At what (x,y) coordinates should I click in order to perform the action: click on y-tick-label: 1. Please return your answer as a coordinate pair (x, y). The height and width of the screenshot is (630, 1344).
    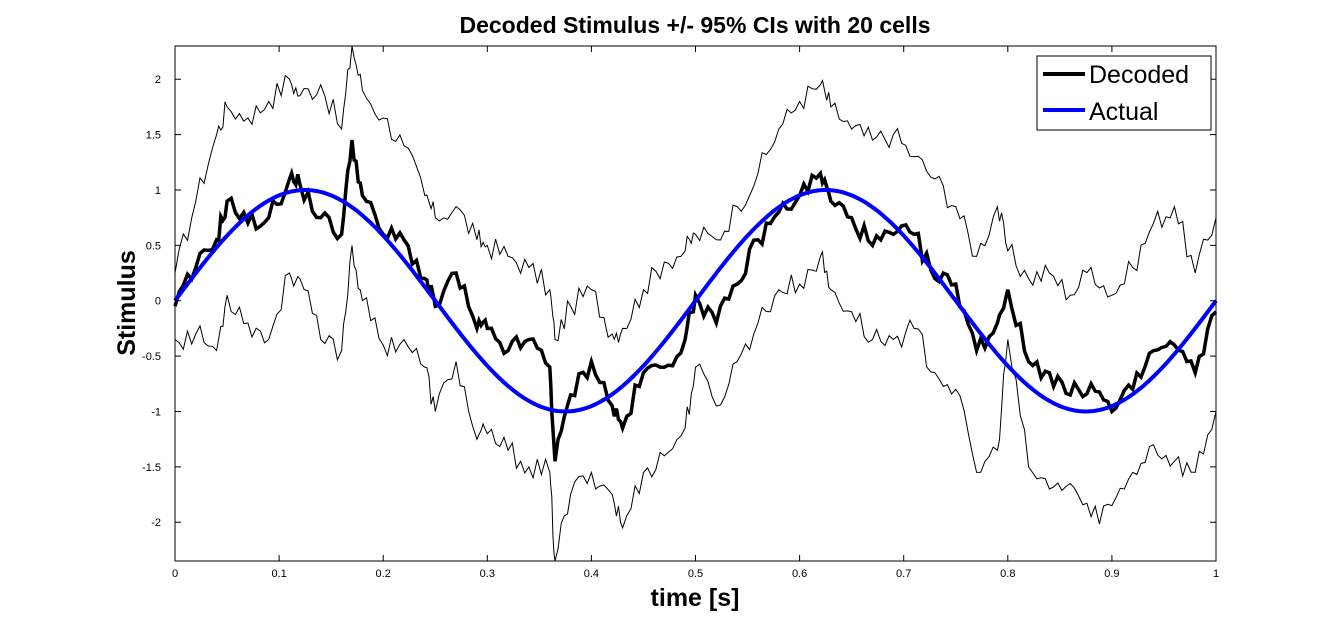
    Looking at the image, I should click on (158, 191).